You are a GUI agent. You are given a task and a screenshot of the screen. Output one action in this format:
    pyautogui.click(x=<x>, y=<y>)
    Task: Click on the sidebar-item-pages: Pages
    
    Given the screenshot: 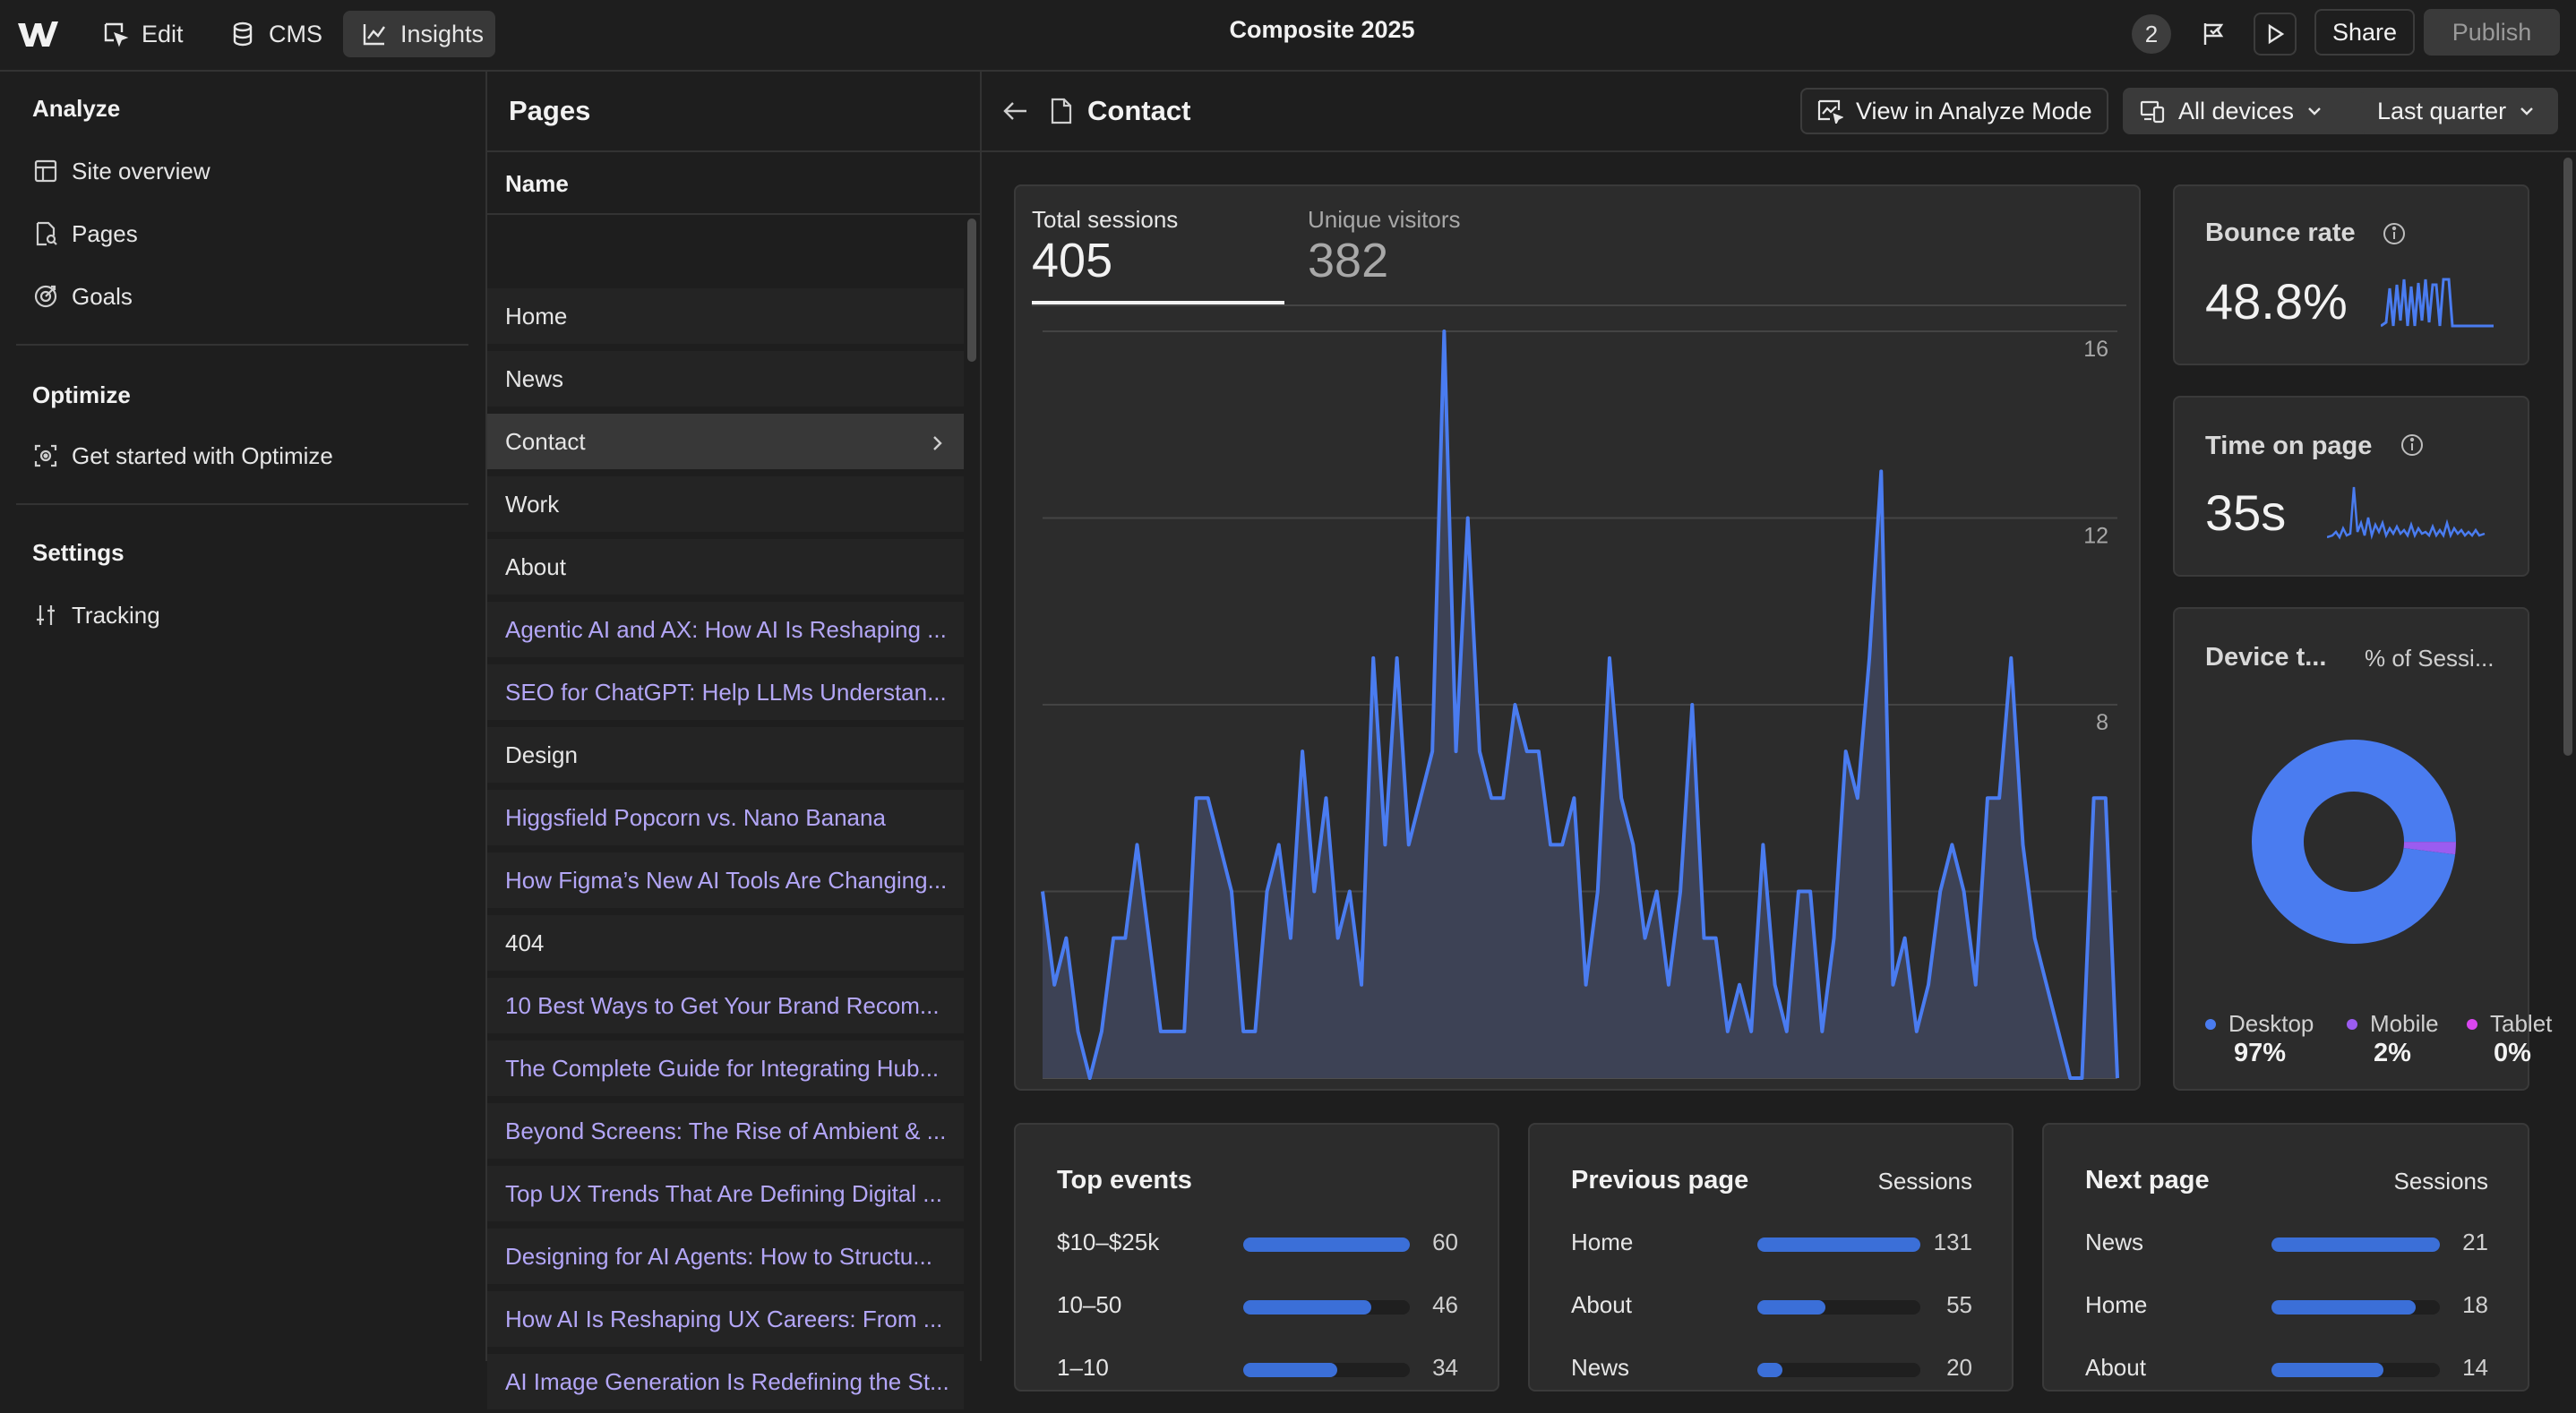 What is the action you would take?
    pyautogui.click(x=85, y=233)
    